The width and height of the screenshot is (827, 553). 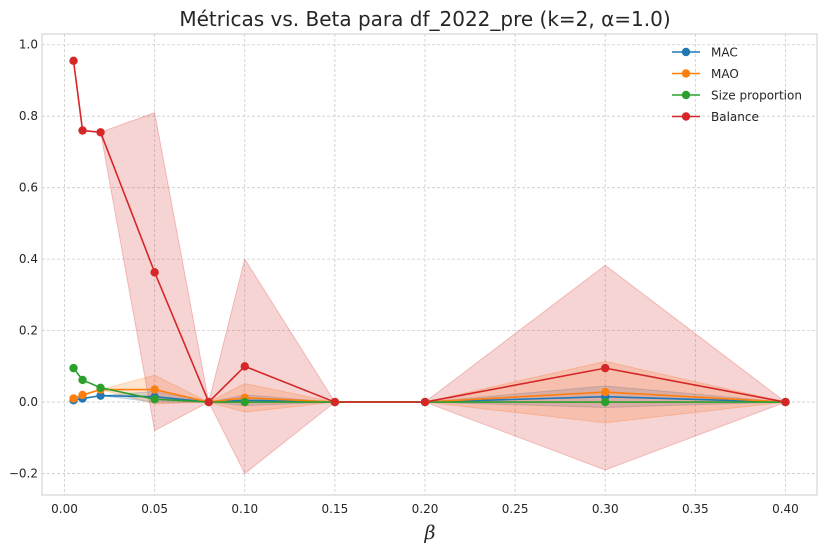 I want to click on legend-marker-mao, so click(x=686, y=73).